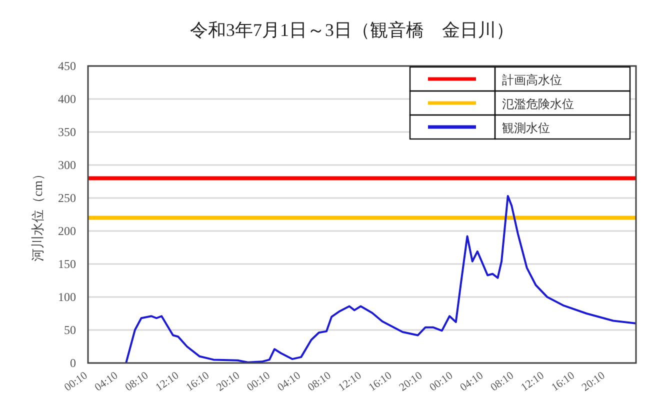  Describe the element at coordinates (67, 231) in the screenshot. I see `y-tick-label: 200` at that location.